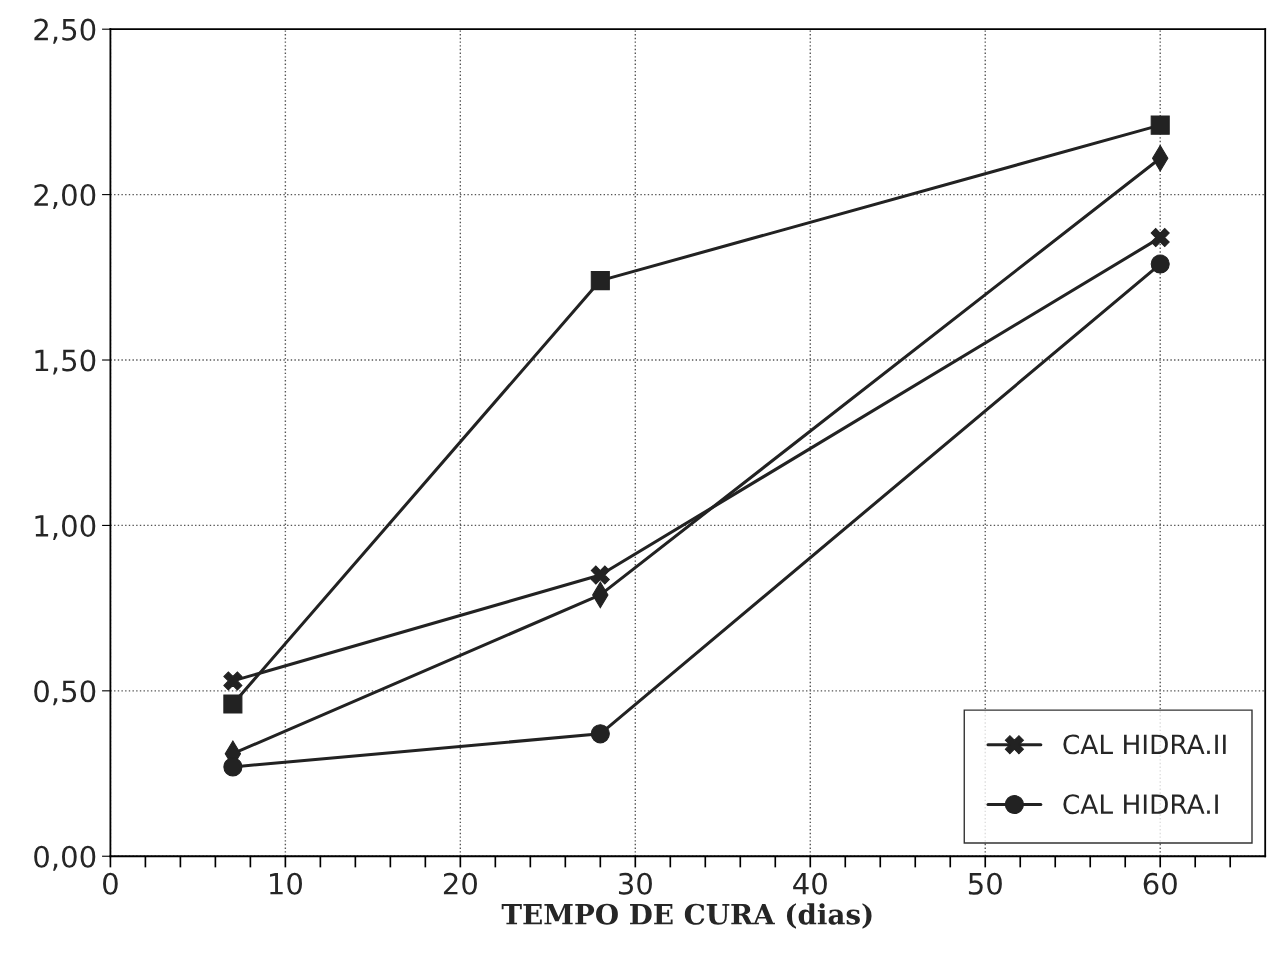 The image size is (1269, 973). Describe the element at coordinates (635, 883) in the screenshot. I see `x-tick-label: 30` at that location.